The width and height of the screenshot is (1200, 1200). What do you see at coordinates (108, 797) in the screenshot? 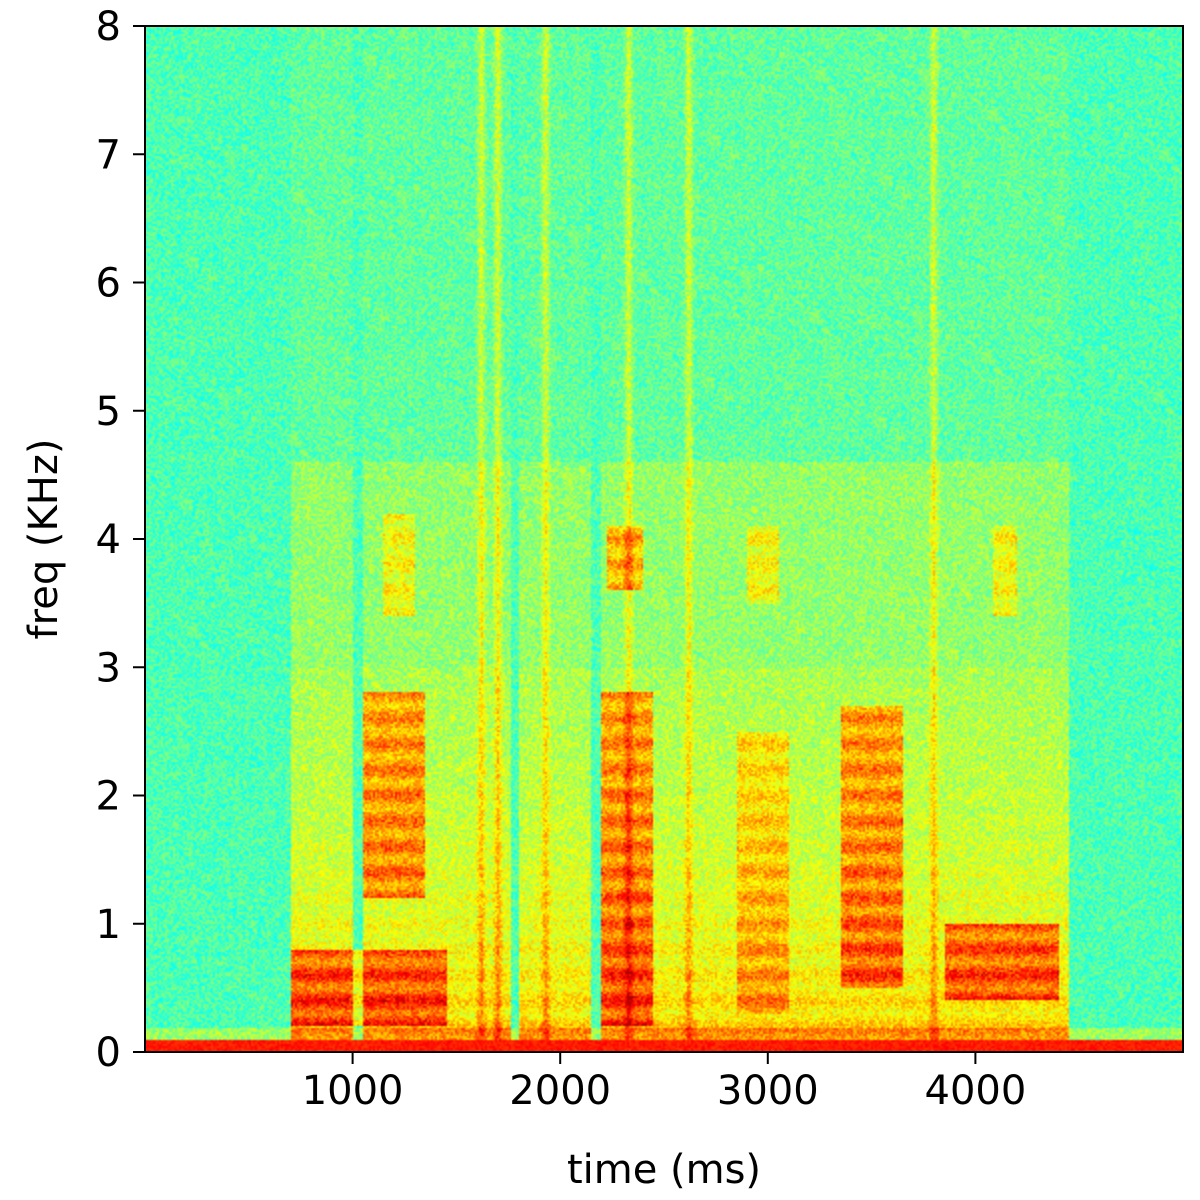
I see `y-tick-label: 2` at bounding box center [108, 797].